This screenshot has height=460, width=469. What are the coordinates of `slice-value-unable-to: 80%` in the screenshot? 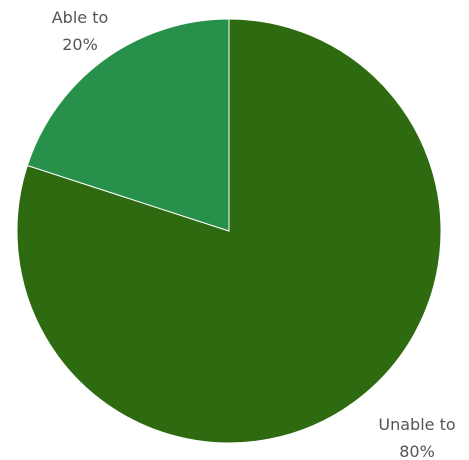 It's located at (417, 451).